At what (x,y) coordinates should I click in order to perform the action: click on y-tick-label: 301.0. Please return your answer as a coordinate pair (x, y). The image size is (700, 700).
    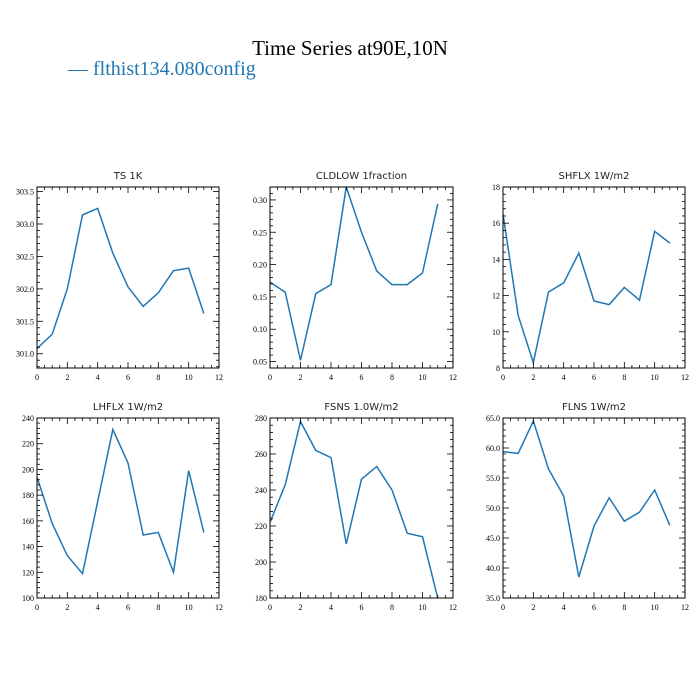
    Looking at the image, I should click on (25, 354).